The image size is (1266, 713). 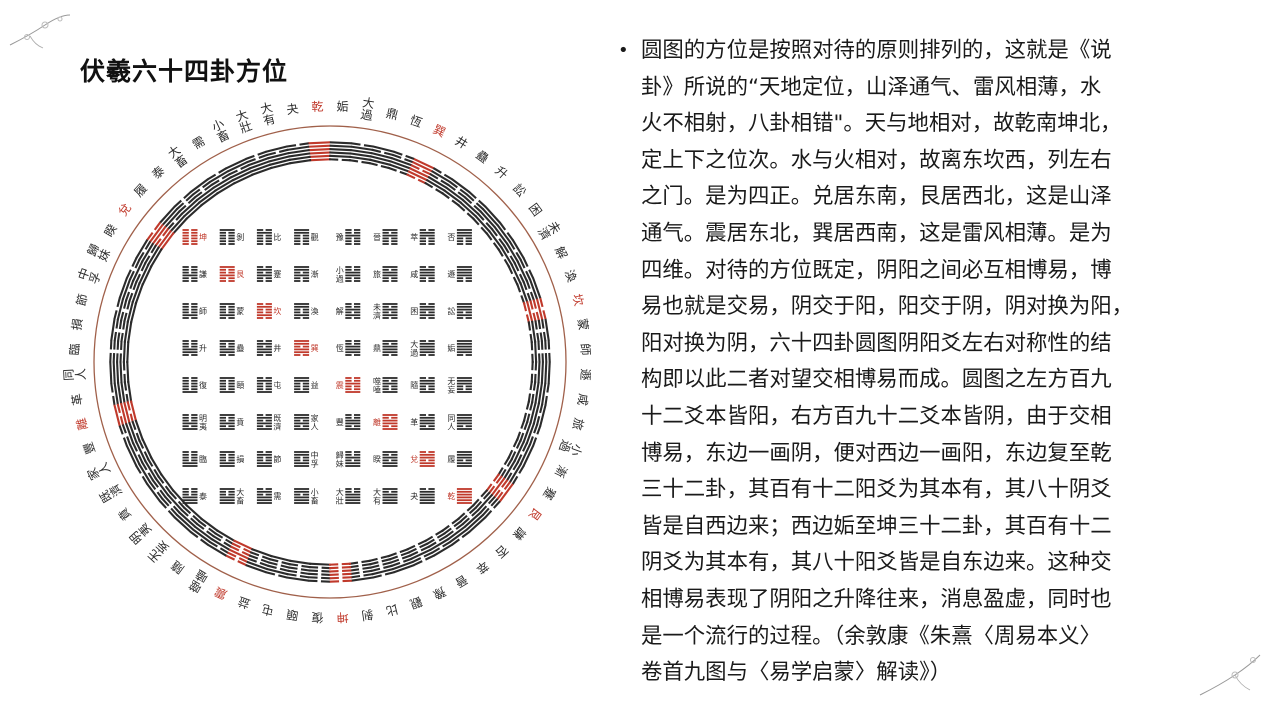 I want to click on square-hexagram-label: 離, so click(x=377, y=422).